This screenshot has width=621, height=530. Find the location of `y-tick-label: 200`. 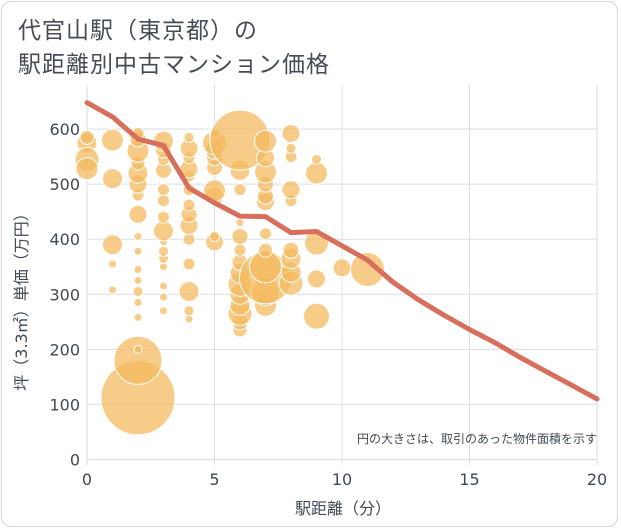

y-tick-label: 200 is located at coordinates (64, 349).